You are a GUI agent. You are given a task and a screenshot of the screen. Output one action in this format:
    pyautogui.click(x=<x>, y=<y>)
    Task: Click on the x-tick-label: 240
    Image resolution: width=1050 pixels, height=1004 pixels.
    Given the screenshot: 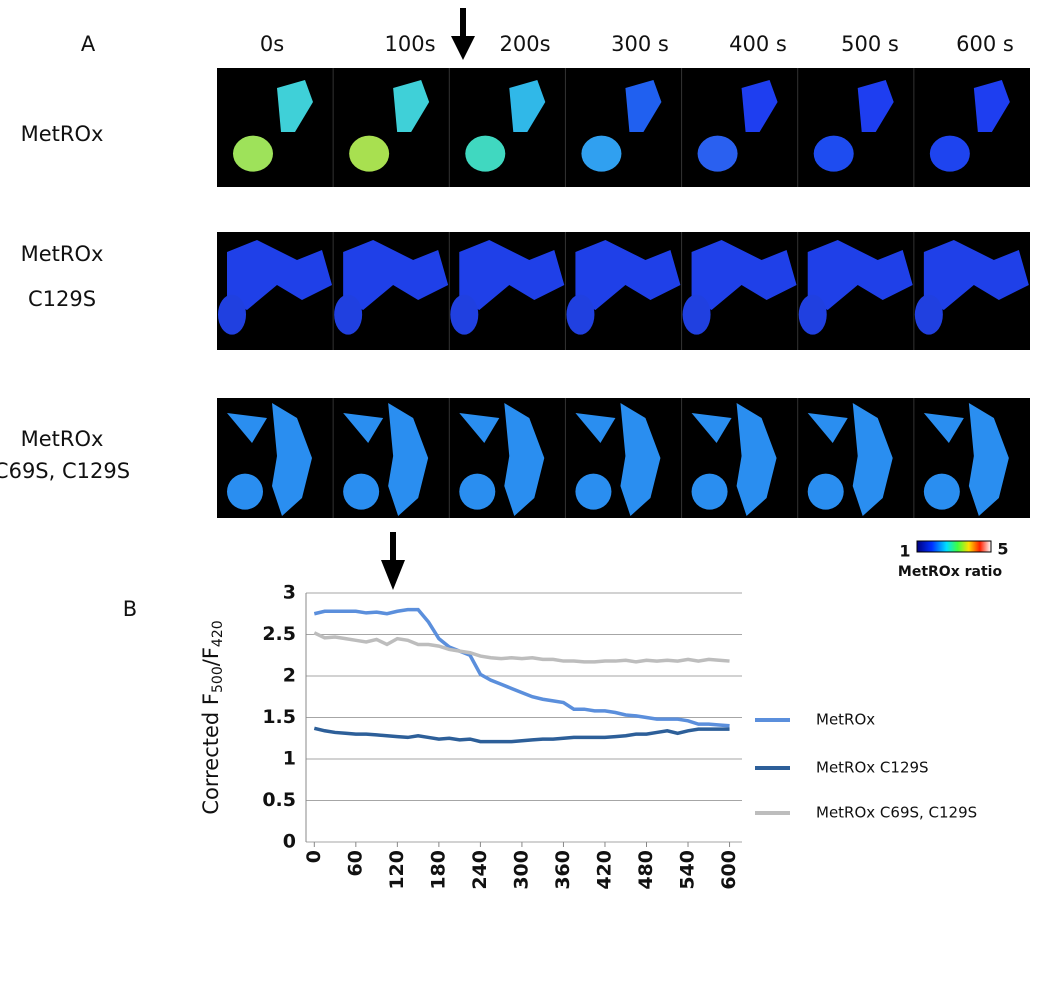 What is the action you would take?
    pyautogui.click(x=480, y=870)
    